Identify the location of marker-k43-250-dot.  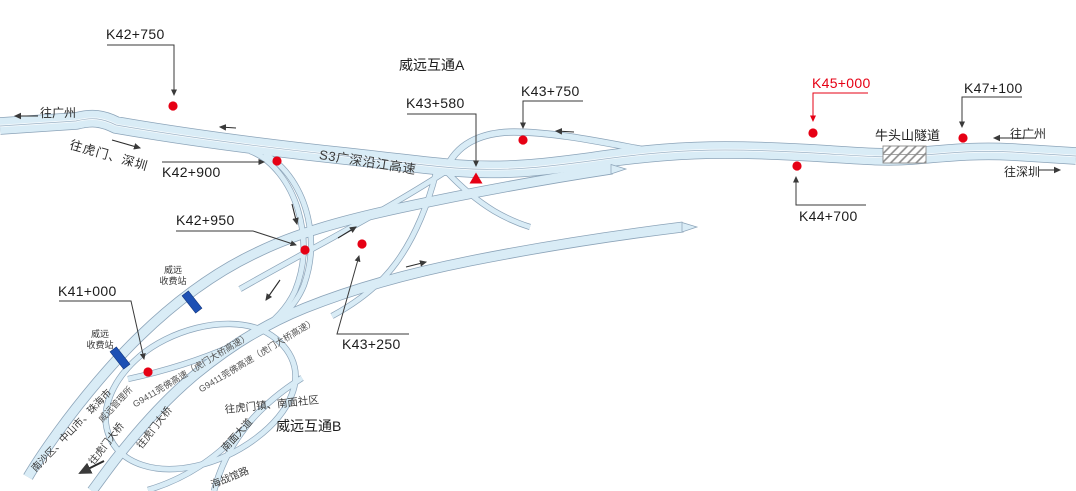
(362, 244).